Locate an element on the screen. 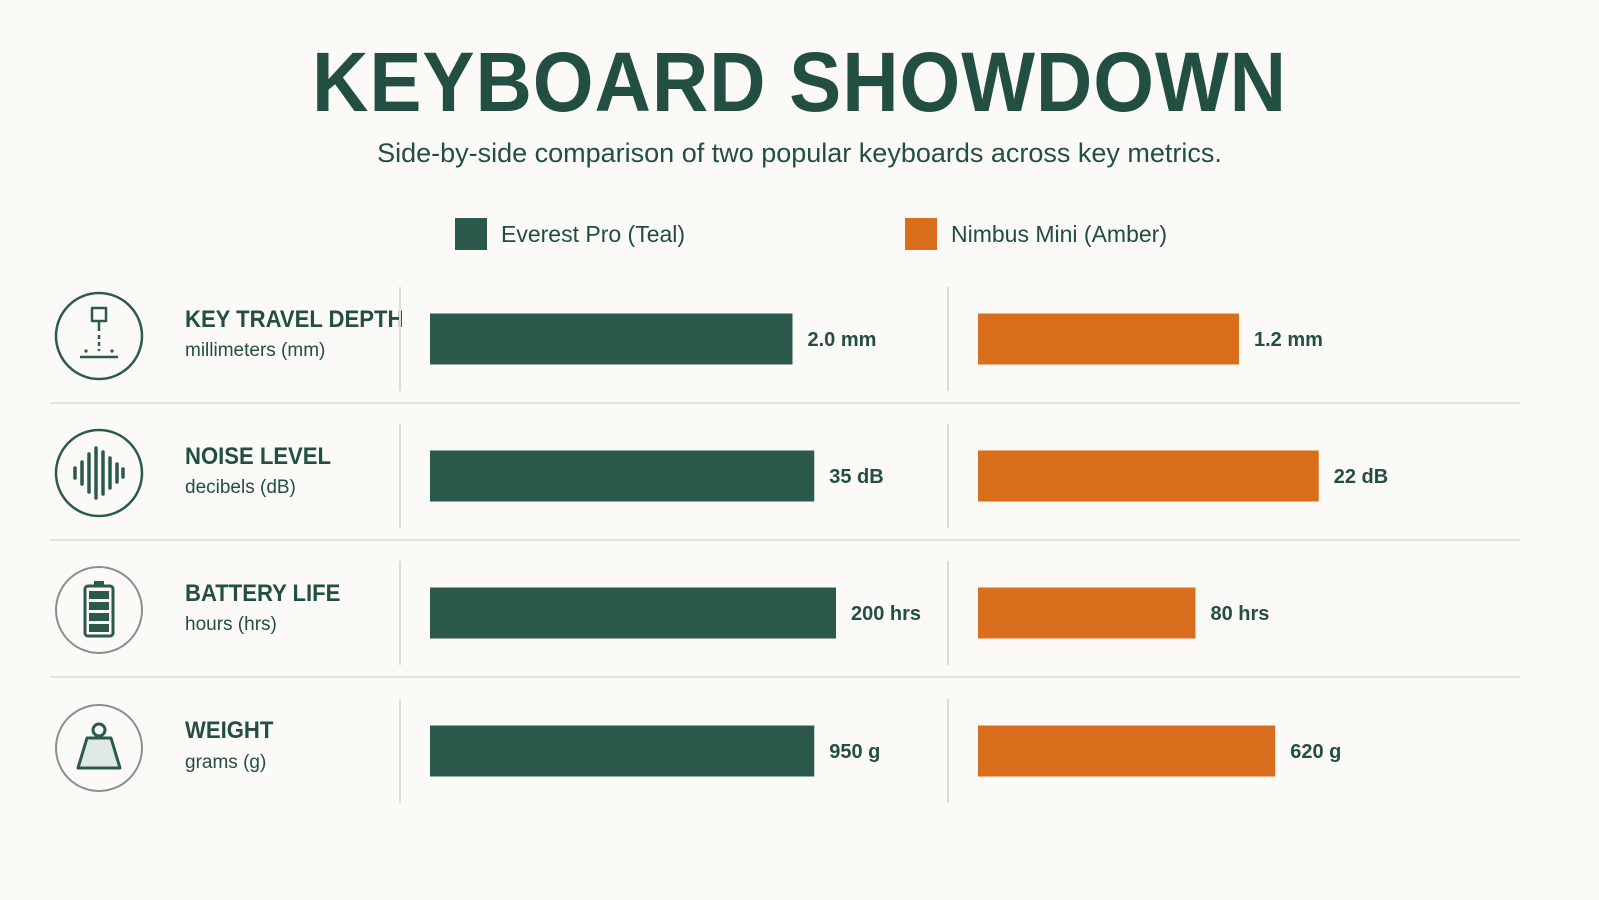 The image size is (1599, 900). metric-title-weight: WEIGHT is located at coordinates (229, 730).